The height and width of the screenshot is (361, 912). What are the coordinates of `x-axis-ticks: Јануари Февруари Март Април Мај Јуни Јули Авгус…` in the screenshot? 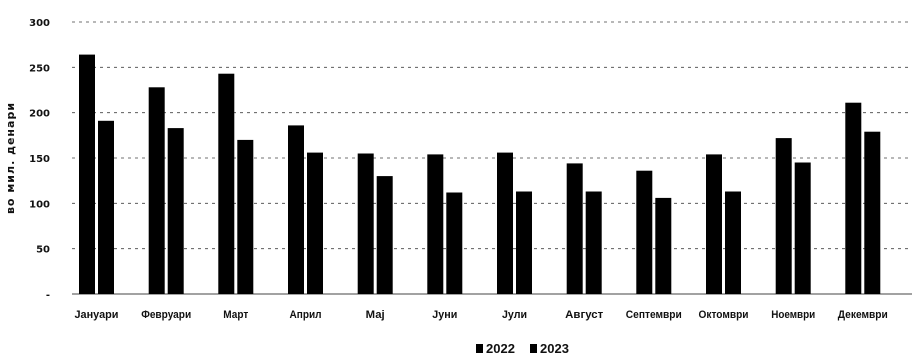 It's located at (481, 315).